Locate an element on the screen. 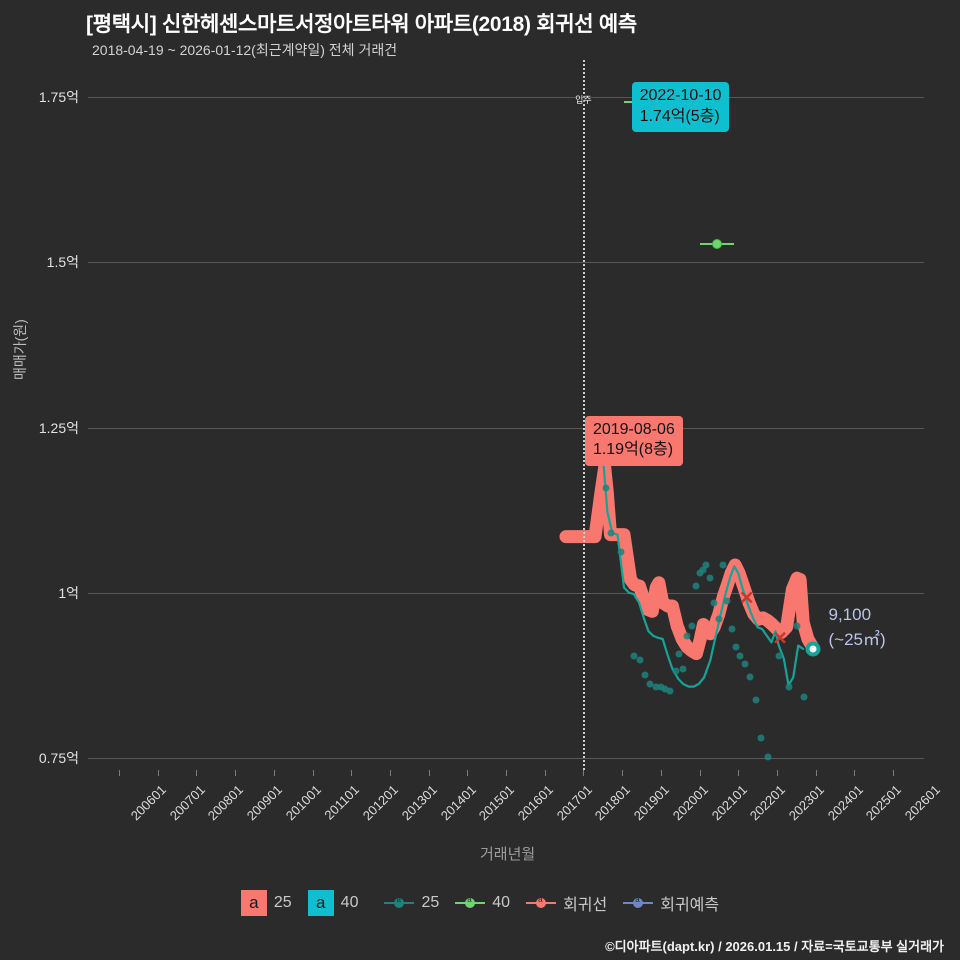 Image resolution: width=960 pixels, height=960 pixels. x-tick-label: 202201 is located at coordinates (767, 803).